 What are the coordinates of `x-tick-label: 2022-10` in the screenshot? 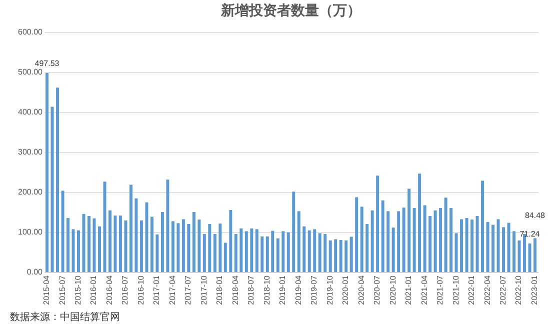 It's located at (519, 289).